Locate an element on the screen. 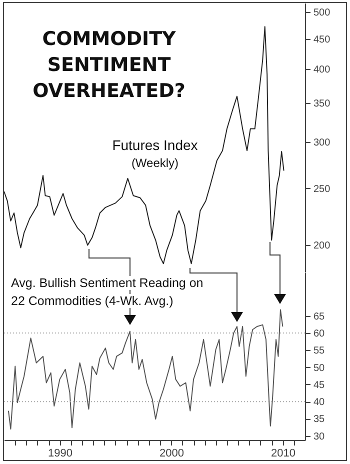 The width and height of the screenshot is (350, 464). y-tick-label: 35 is located at coordinates (320, 420).